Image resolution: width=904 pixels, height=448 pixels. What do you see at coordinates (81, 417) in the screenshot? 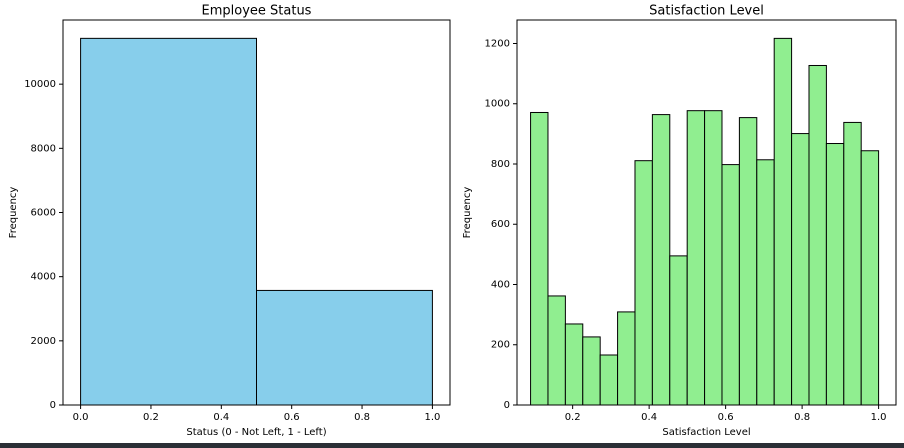
I see `x-tick-label: 0.0` at bounding box center [81, 417].